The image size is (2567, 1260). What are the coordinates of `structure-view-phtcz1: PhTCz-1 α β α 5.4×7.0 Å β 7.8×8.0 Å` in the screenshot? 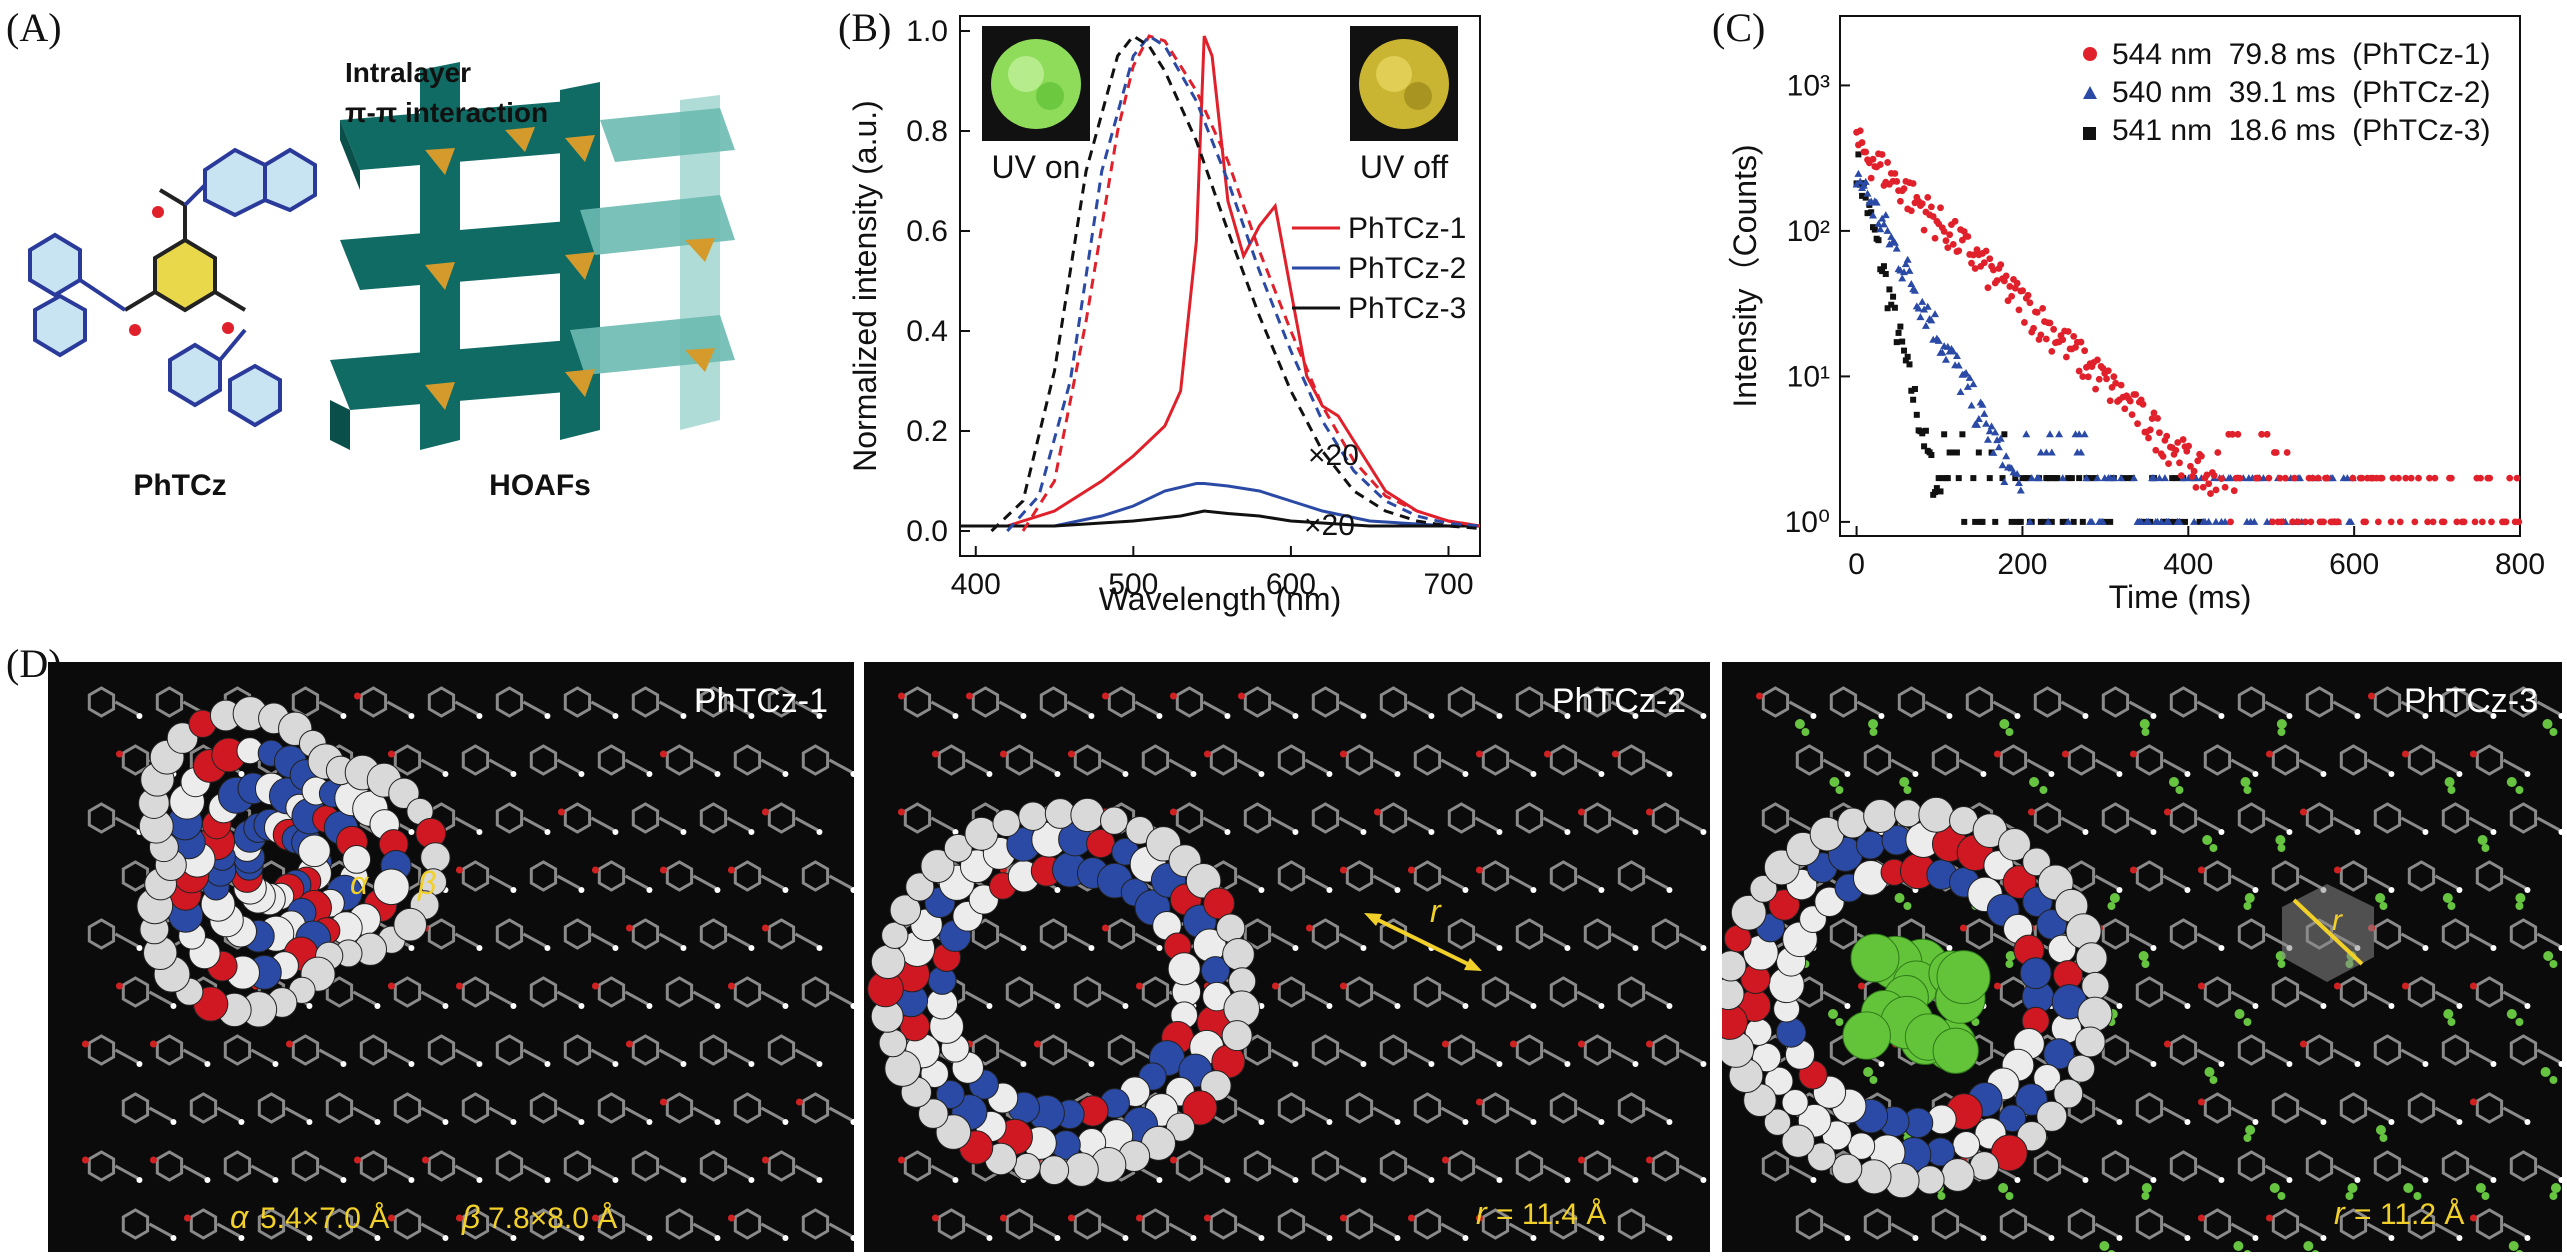 It's located at (467, 961).